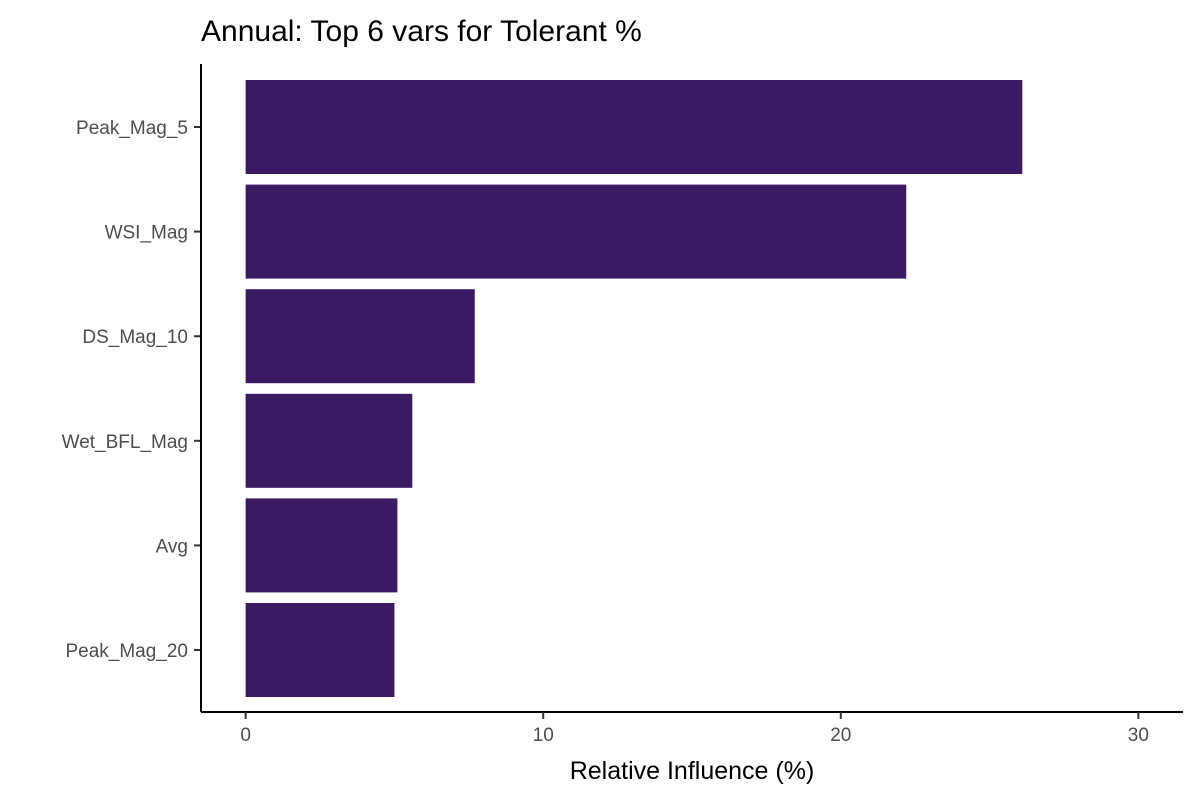  I want to click on bar-wsi-mag, so click(576, 231).